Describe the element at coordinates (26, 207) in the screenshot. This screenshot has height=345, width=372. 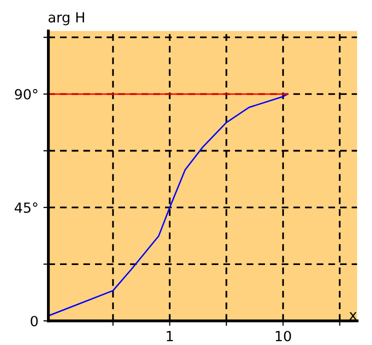
I see `y-tick-label: 45°` at that location.